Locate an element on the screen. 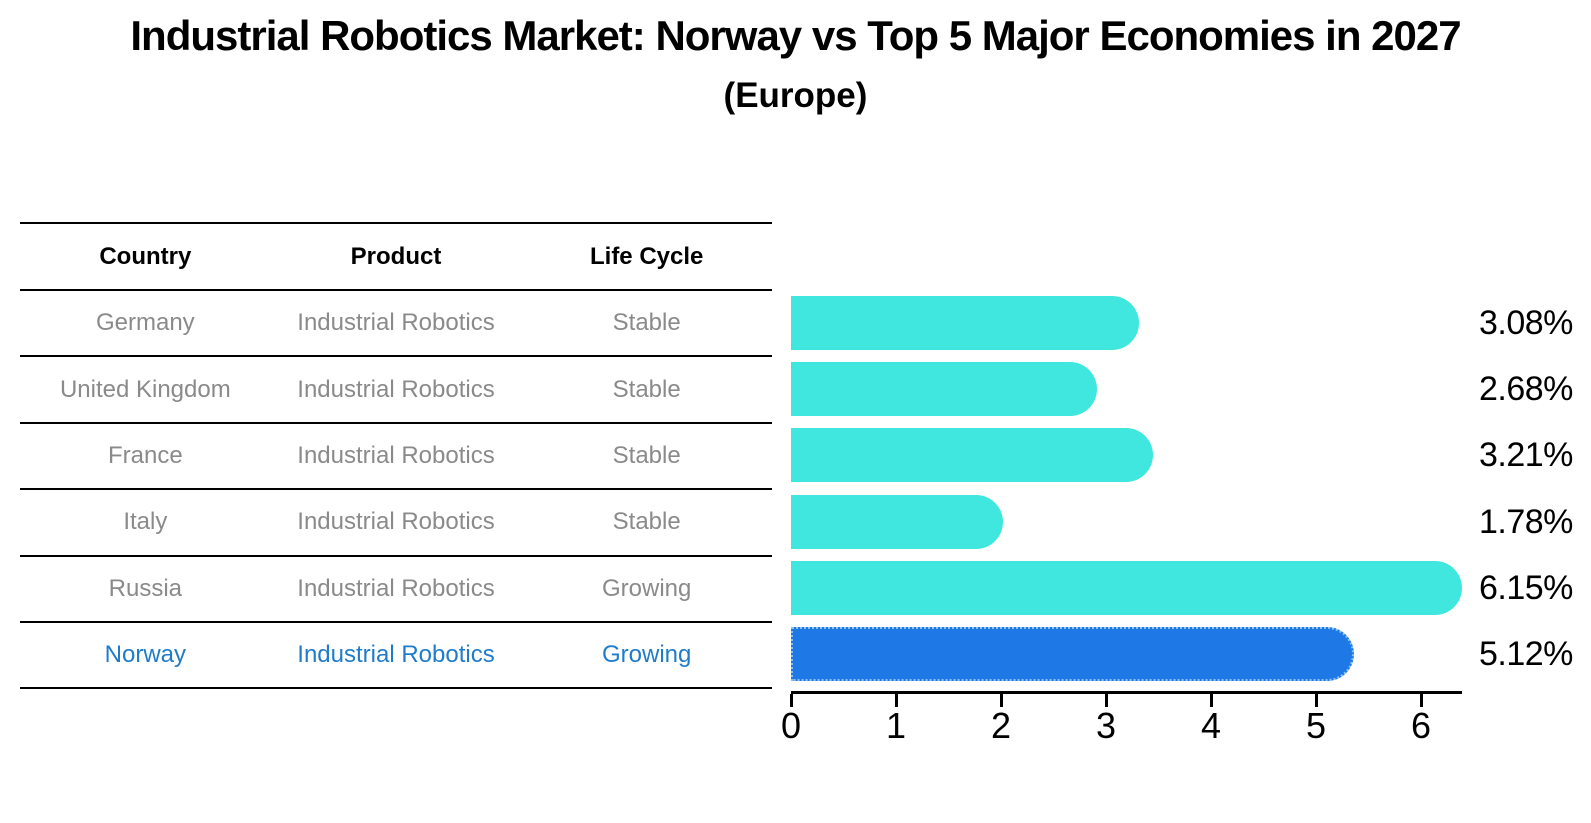  table-header-row: Country Product Life Cycle is located at coordinates (396, 257).